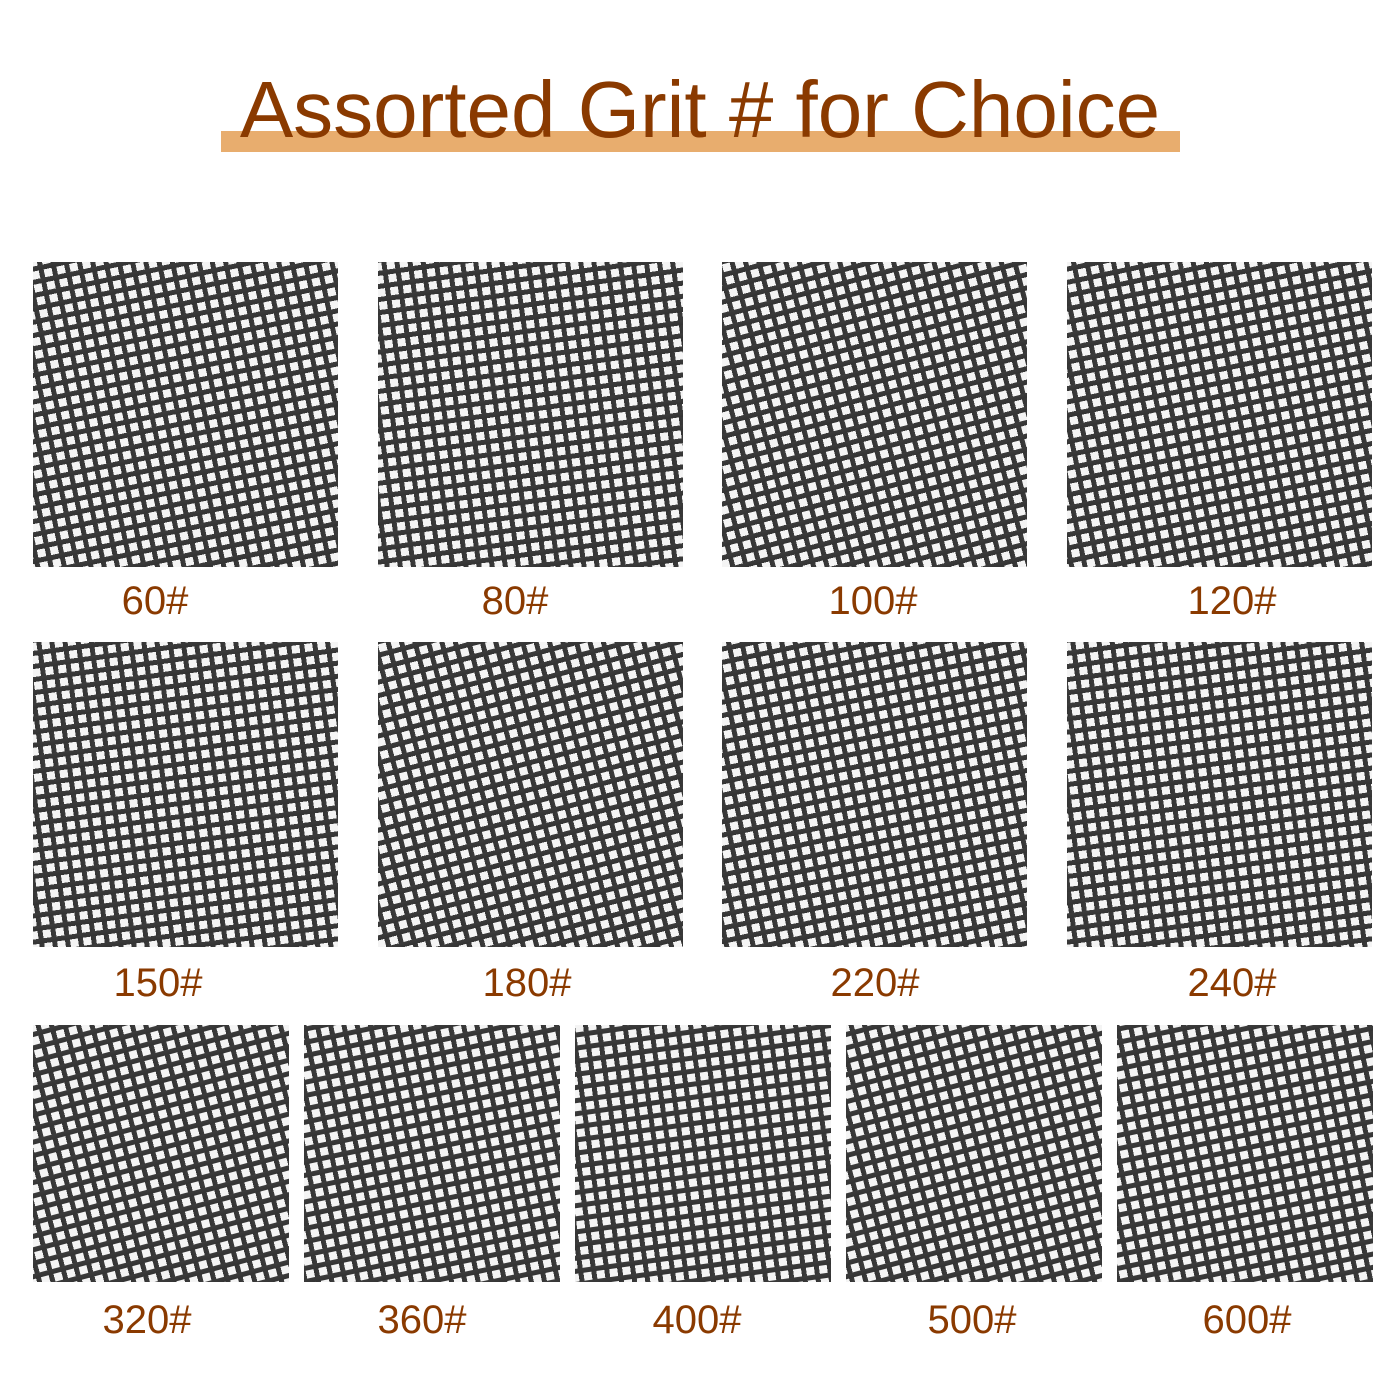 The height and width of the screenshot is (1400, 1400). What do you see at coordinates (697, 1320) in the screenshot?
I see `grit-label: 400#` at bounding box center [697, 1320].